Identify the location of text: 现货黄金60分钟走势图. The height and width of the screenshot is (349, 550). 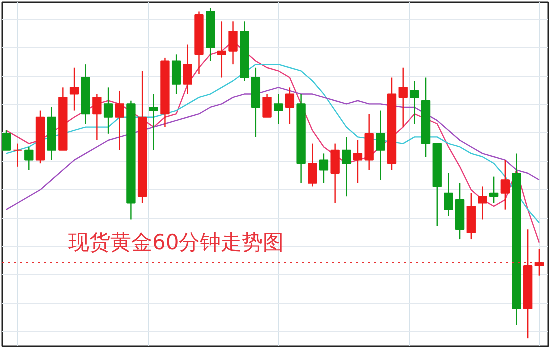
(176, 242).